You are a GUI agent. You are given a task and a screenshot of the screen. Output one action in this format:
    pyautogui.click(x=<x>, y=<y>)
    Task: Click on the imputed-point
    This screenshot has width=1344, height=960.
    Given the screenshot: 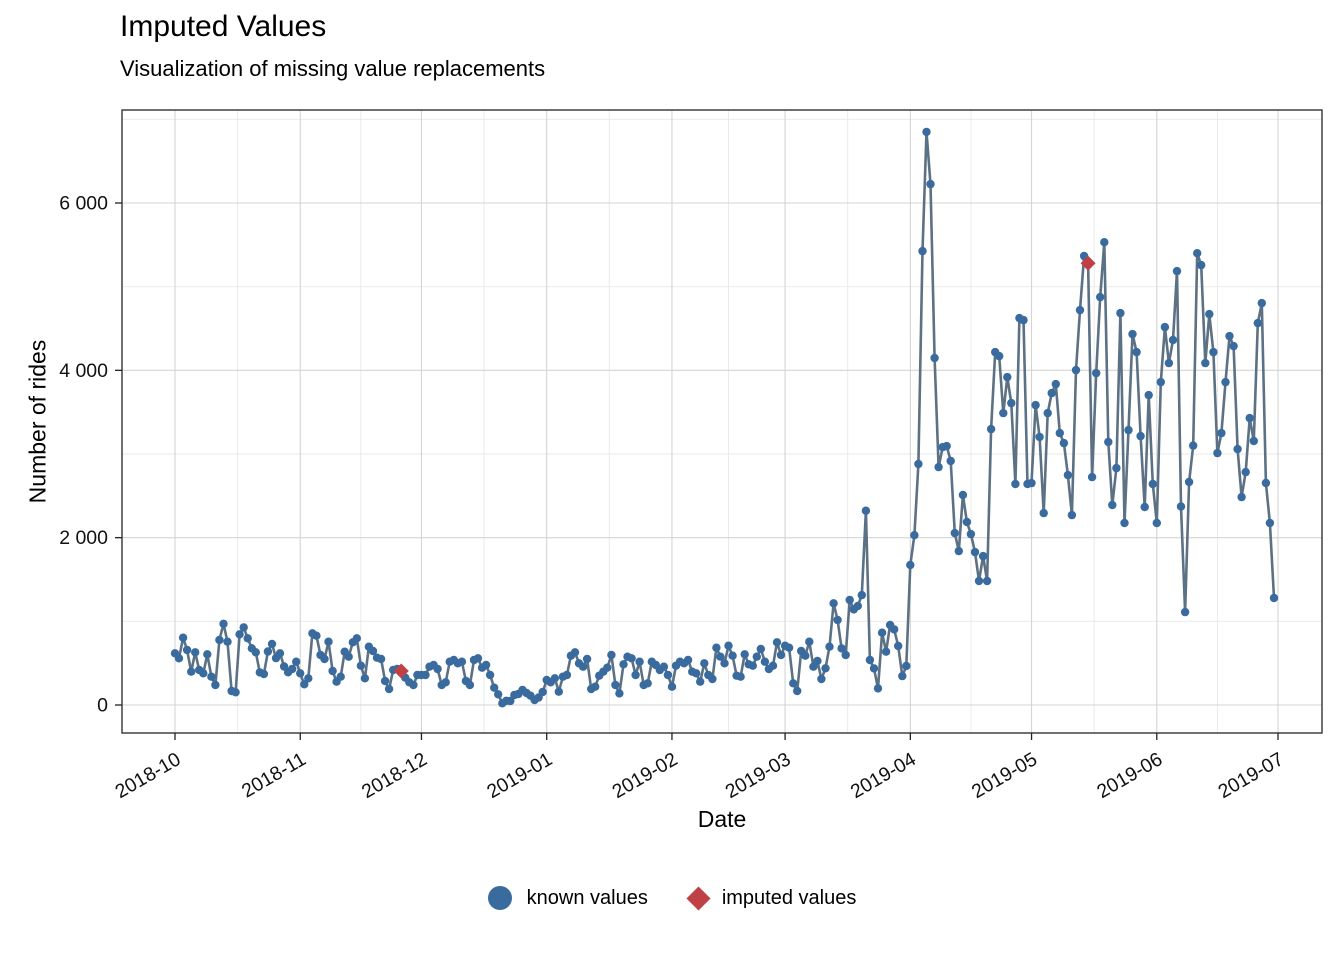 What is the action you would take?
    pyautogui.click(x=1088, y=263)
    